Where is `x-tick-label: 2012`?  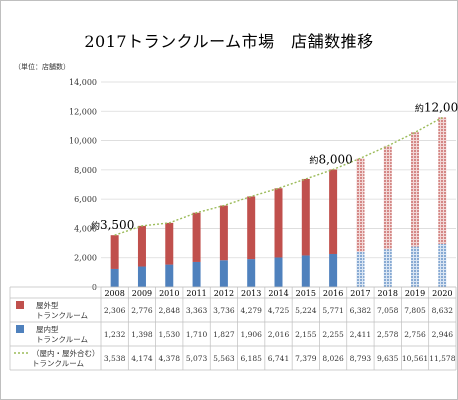 x-tick-label: 2012 is located at coordinates (224, 293).